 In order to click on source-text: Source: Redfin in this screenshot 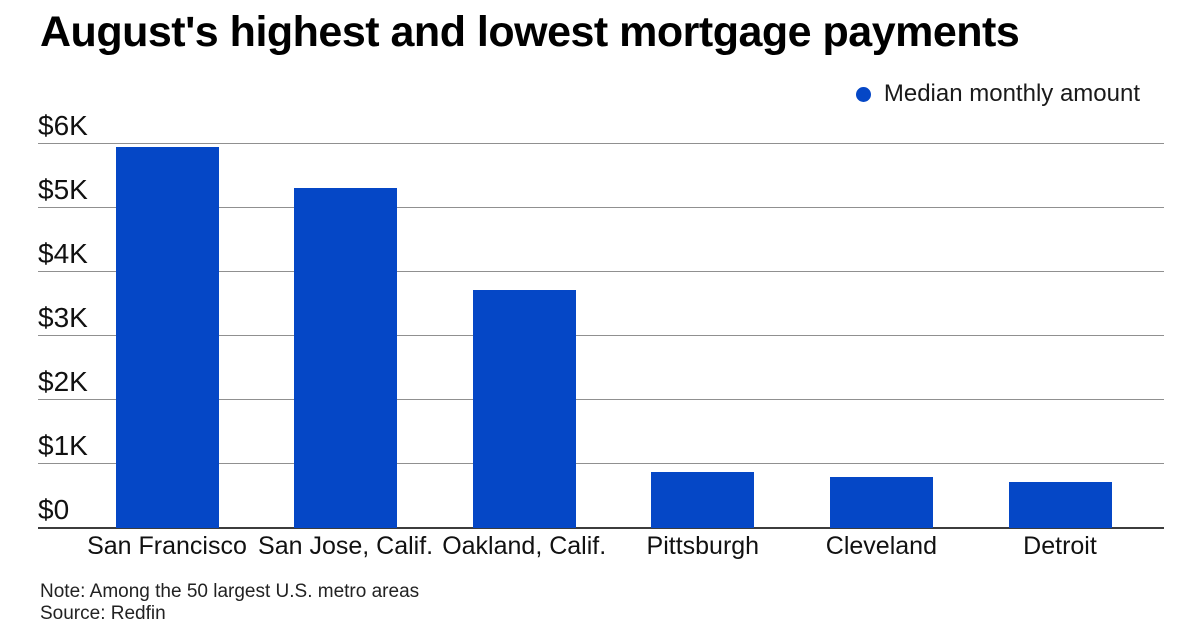, I will do `click(103, 613)`.